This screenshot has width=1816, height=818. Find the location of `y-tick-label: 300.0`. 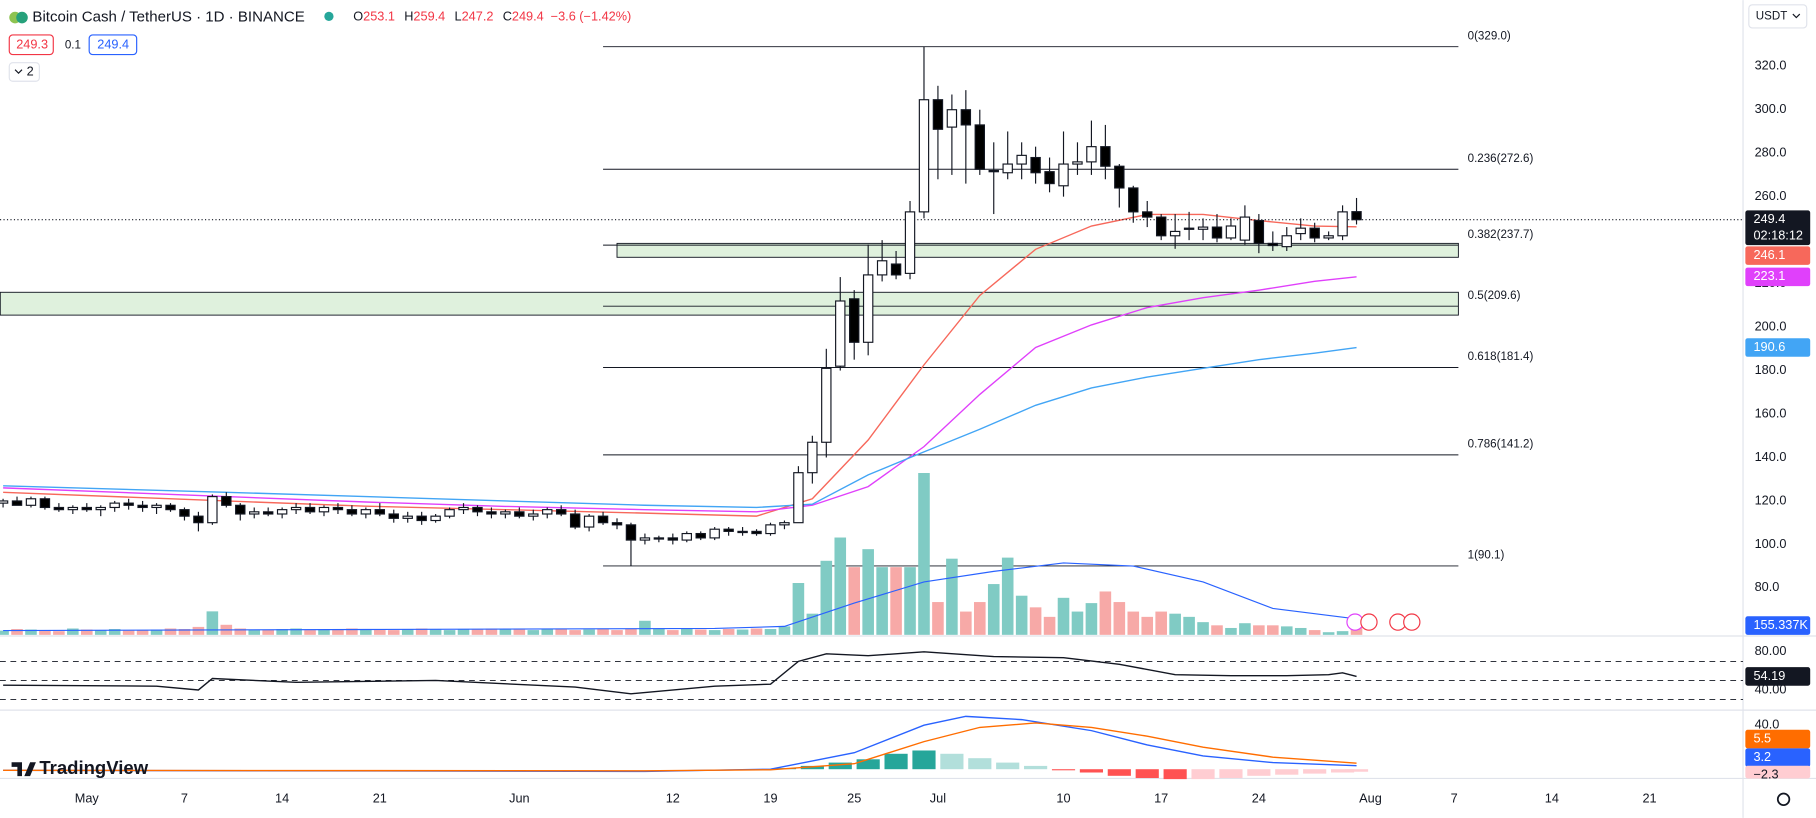

y-tick-label: 300.0 is located at coordinates (1771, 108).